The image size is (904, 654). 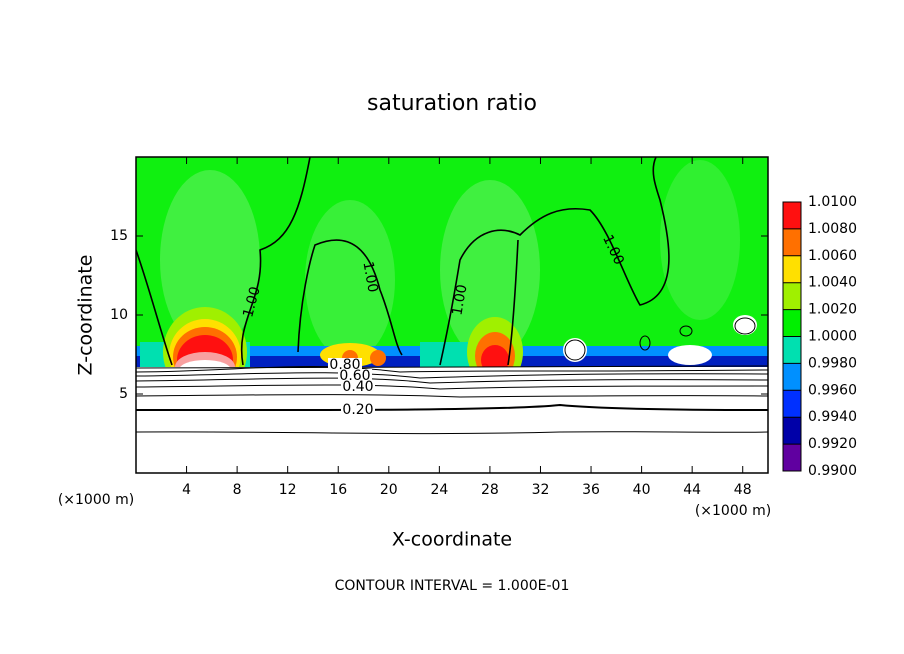 I want to click on colorbar-label: 1.0000, so click(x=832, y=337).